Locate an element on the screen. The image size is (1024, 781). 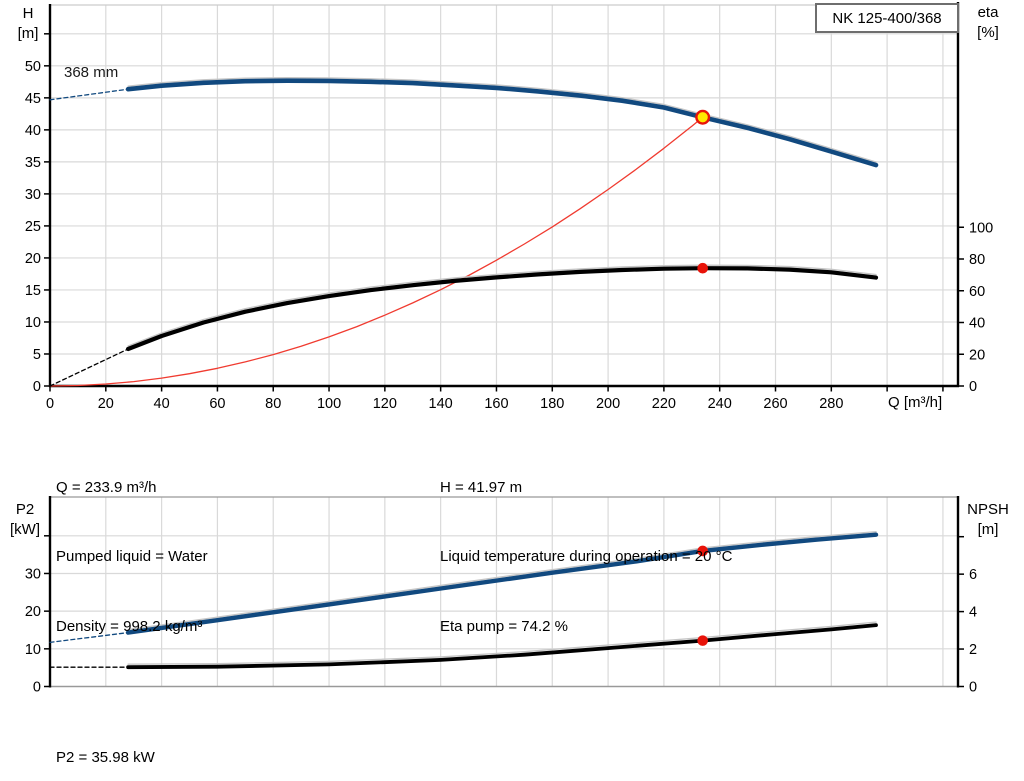
x-tick-label: 280 is located at coordinates (831, 404).